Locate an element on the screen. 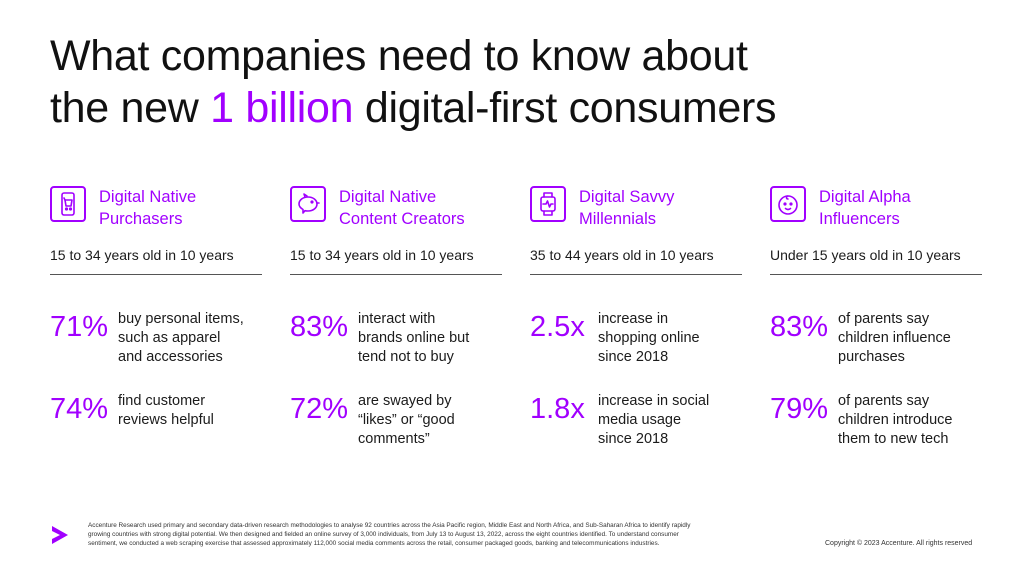  stat-description: increase in shopping online since 2018 is located at coordinates (673, 338).